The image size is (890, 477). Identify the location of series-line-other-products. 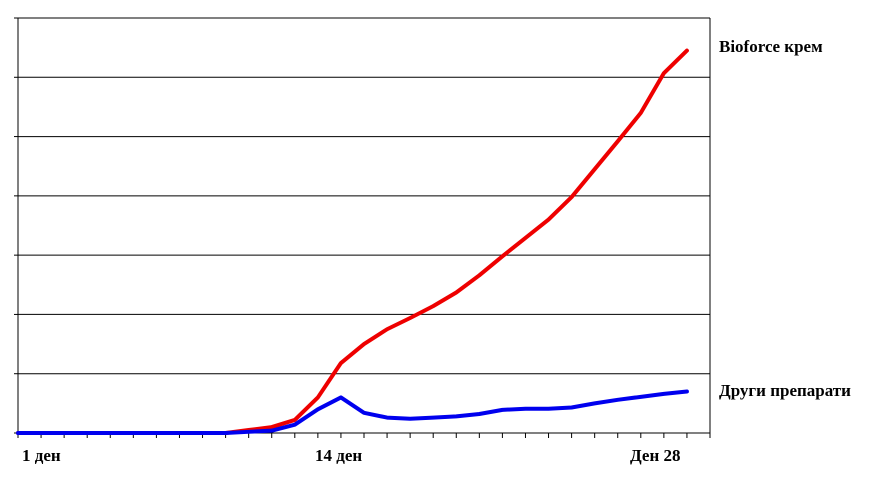
(352, 412).